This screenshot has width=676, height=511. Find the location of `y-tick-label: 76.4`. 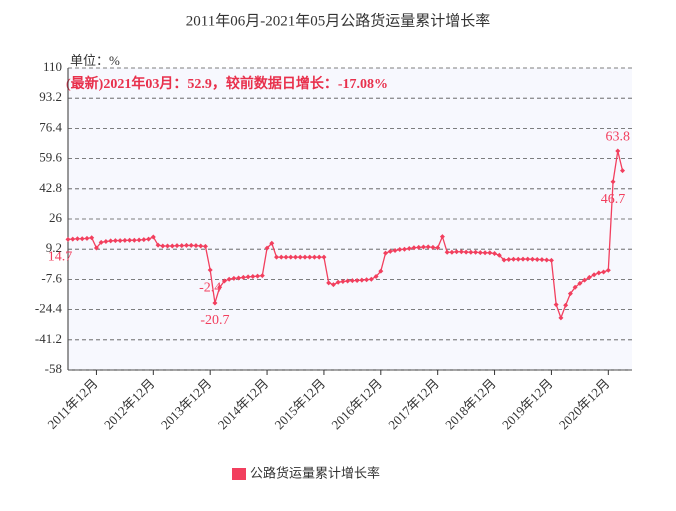

y-tick-label: 76.4 is located at coordinates (50, 126).